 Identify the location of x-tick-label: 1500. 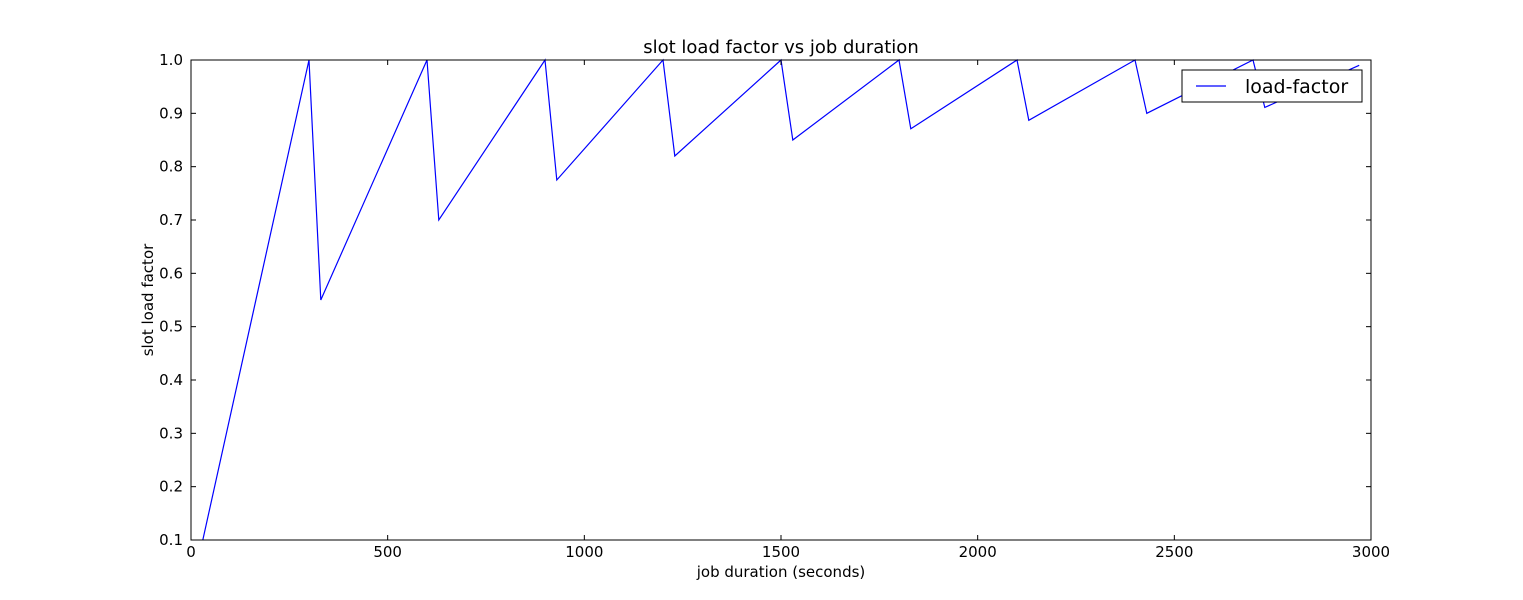
(781, 552).